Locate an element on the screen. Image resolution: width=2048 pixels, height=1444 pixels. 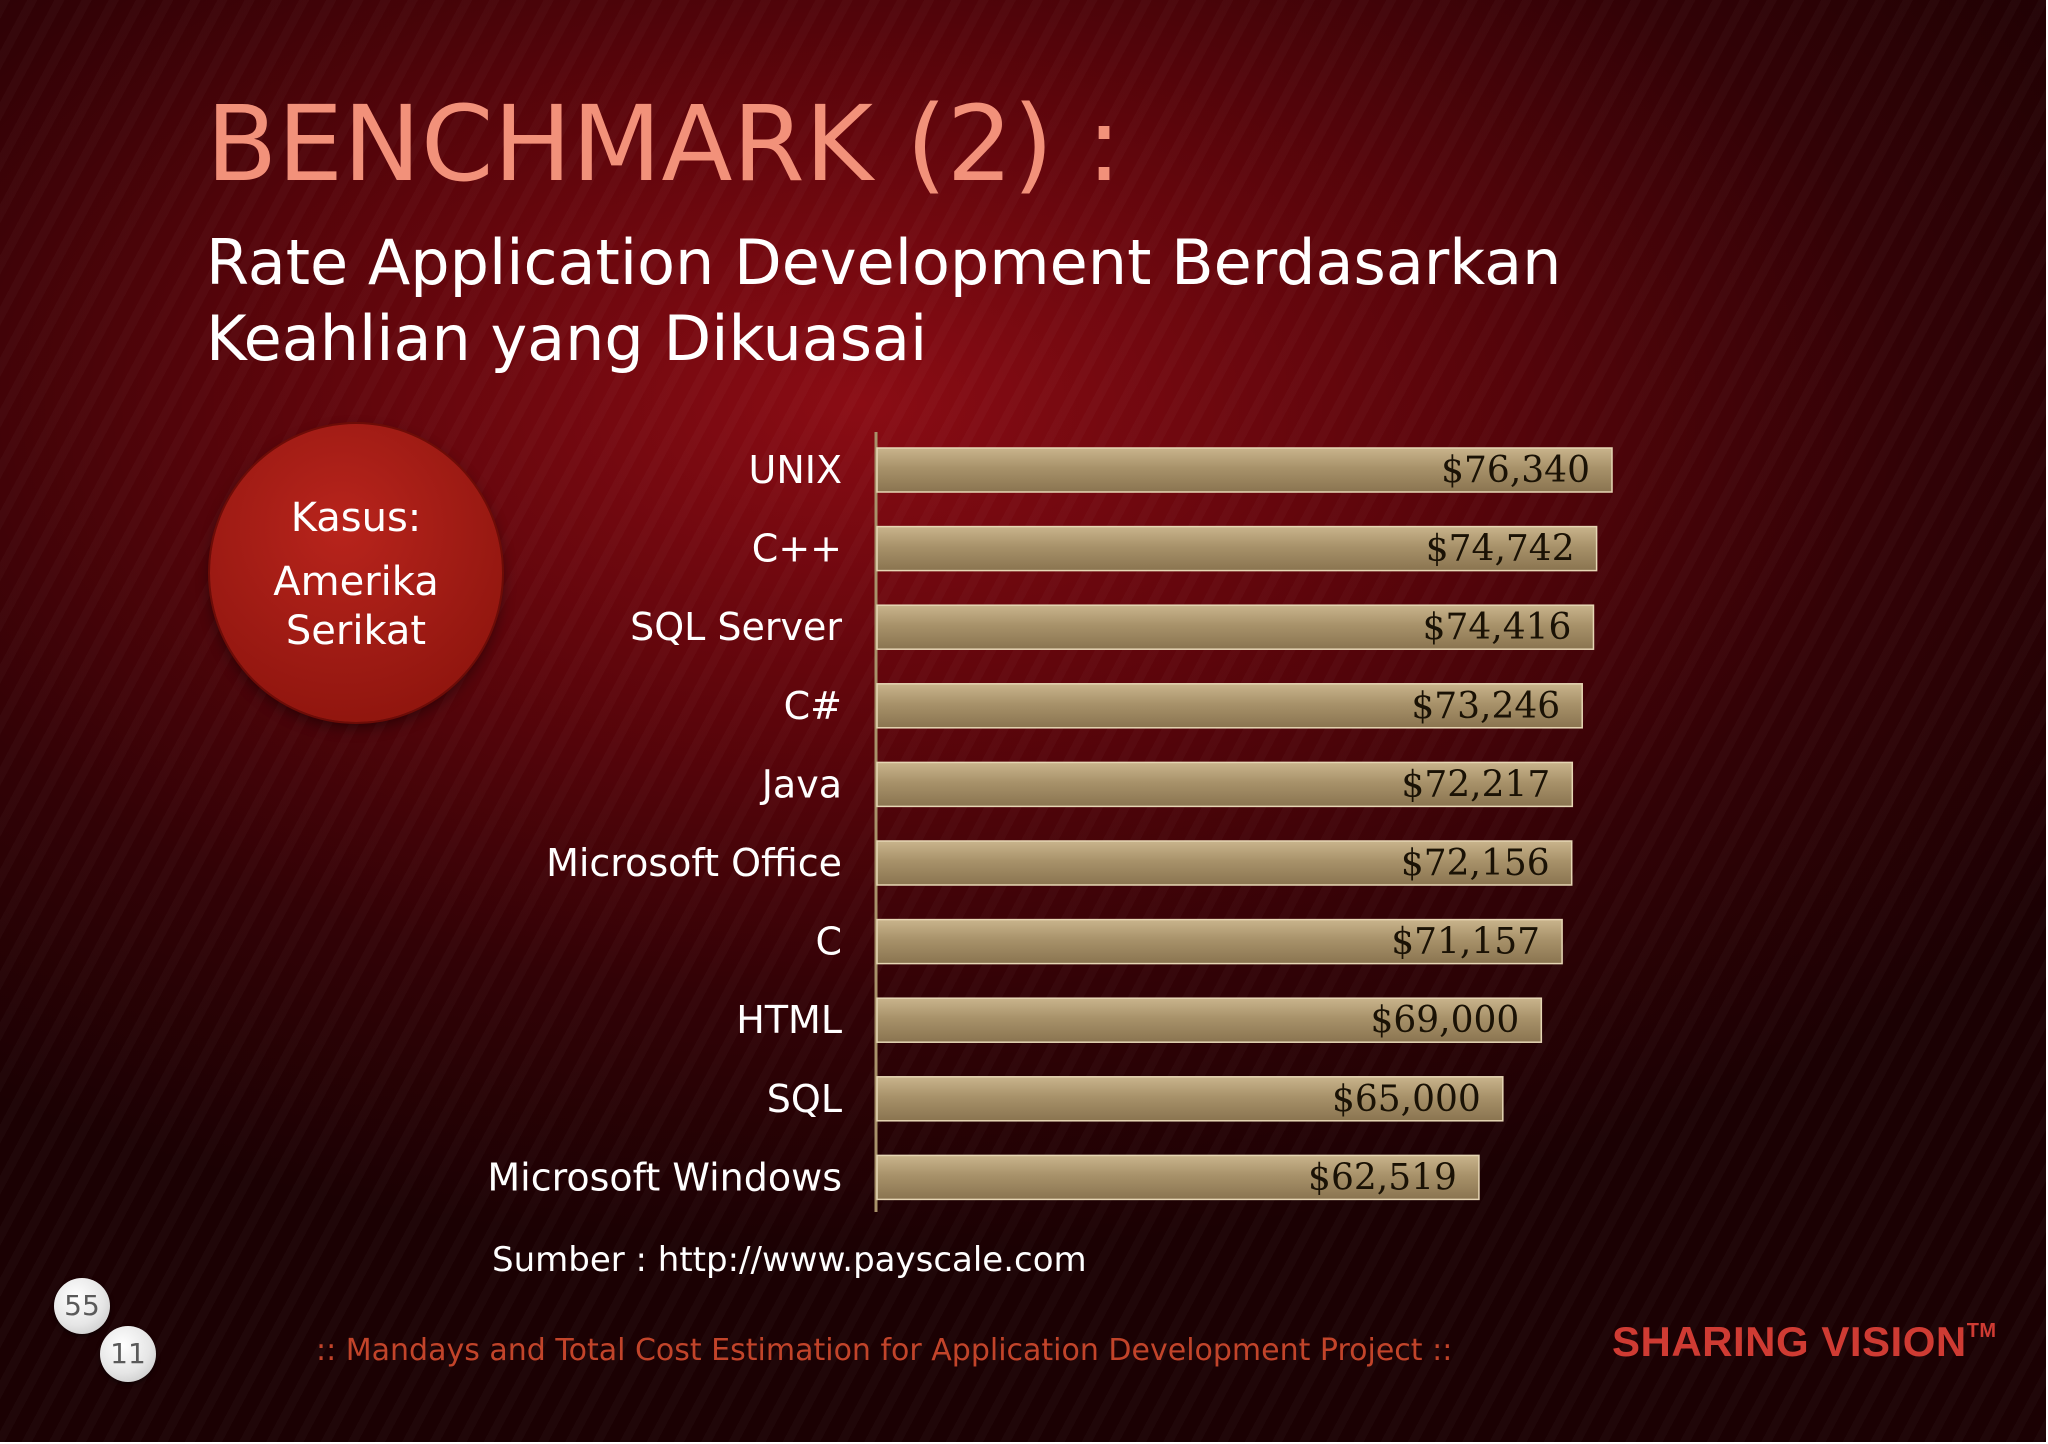
slide-subtitle-line2: Keahlian yang Dikuasai is located at coordinates (567, 338).